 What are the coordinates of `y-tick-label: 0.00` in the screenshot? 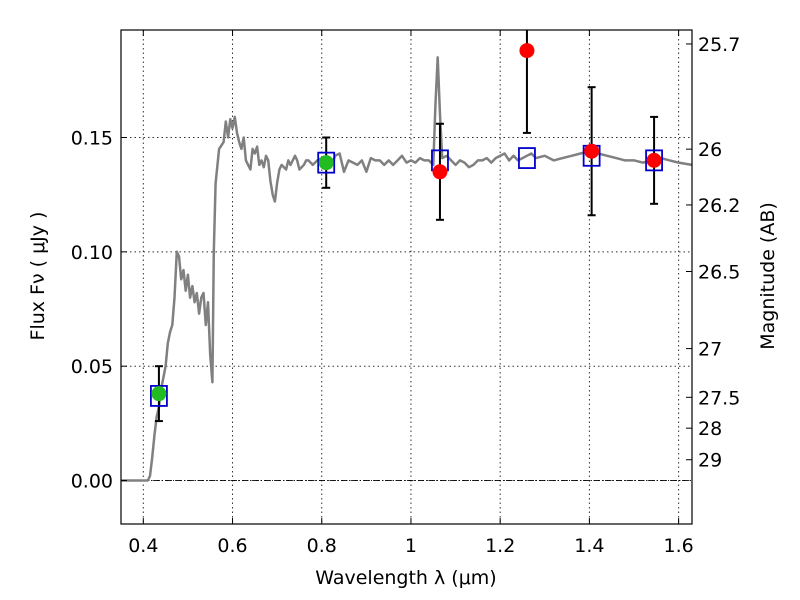 It's located at (92, 482).